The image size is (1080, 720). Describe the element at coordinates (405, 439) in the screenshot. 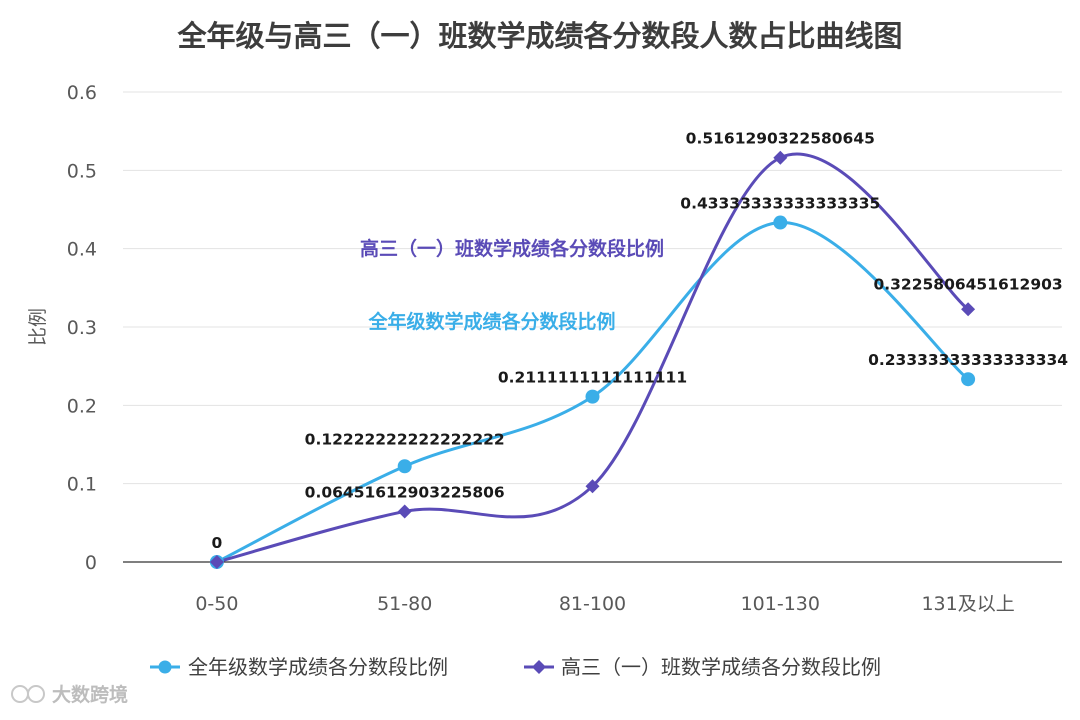

I see `data-label: 0.12222222222222222` at that location.